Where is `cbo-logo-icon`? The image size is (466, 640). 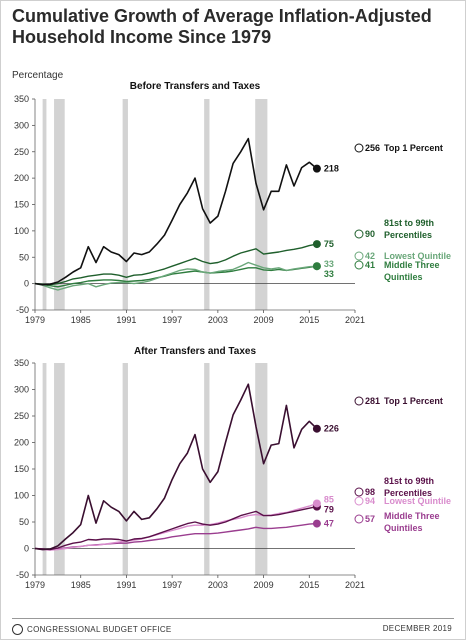 cbo-logo-icon is located at coordinates (17, 629).